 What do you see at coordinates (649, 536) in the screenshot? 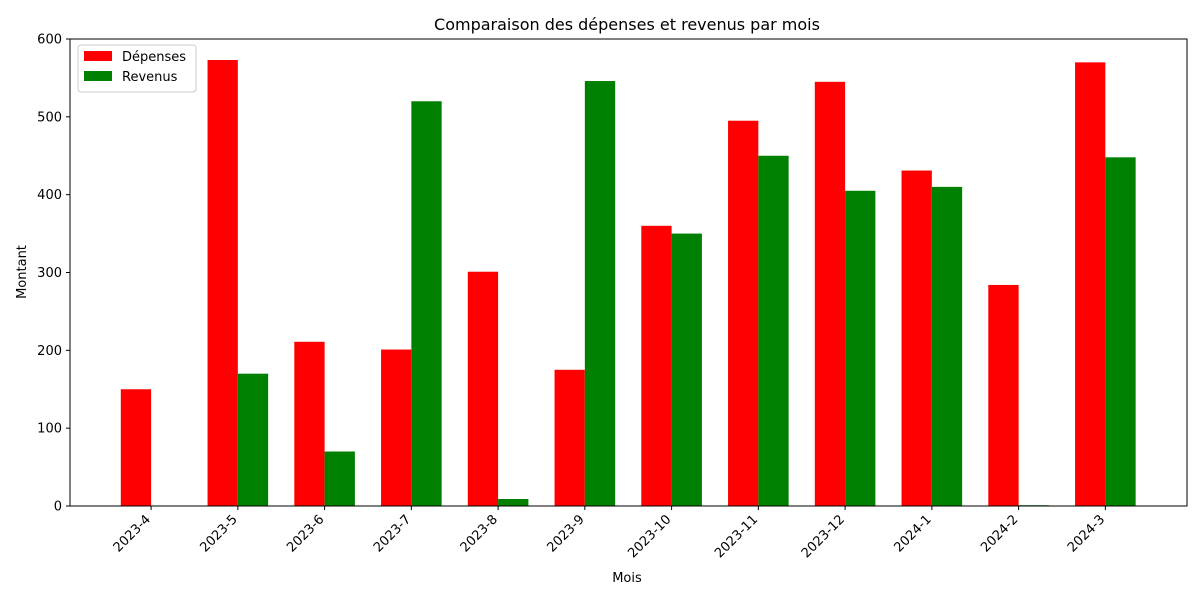
I see `x-tick-label: 2023-10` at bounding box center [649, 536].